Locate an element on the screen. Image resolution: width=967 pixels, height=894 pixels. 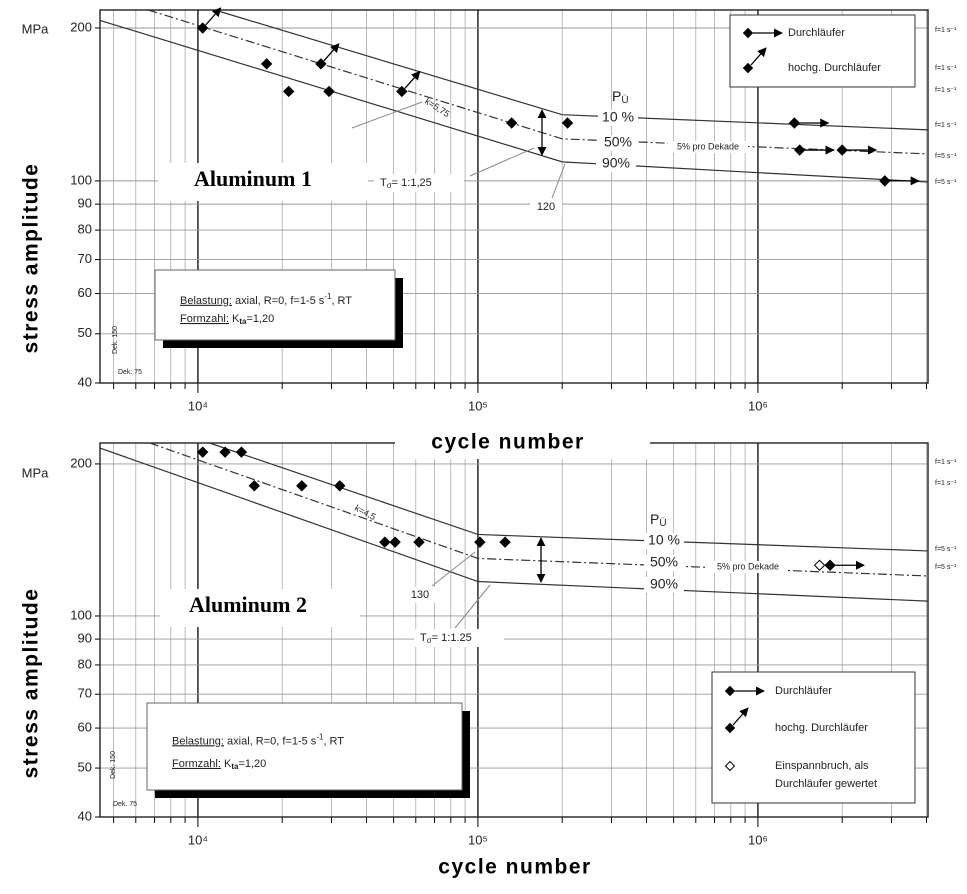
info-load: Belastung: axial, R=0, f=1-5 s-1, RT is located at coordinates (258, 739).